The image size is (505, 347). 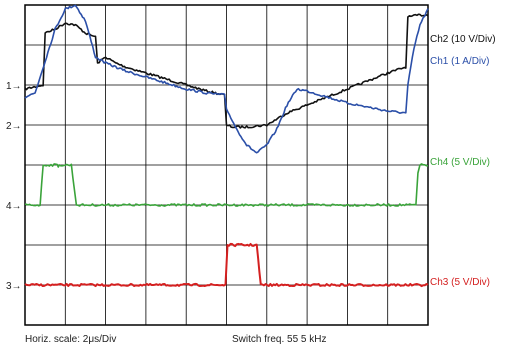 I want to click on ground-marker-2: 2→, so click(x=14, y=126).